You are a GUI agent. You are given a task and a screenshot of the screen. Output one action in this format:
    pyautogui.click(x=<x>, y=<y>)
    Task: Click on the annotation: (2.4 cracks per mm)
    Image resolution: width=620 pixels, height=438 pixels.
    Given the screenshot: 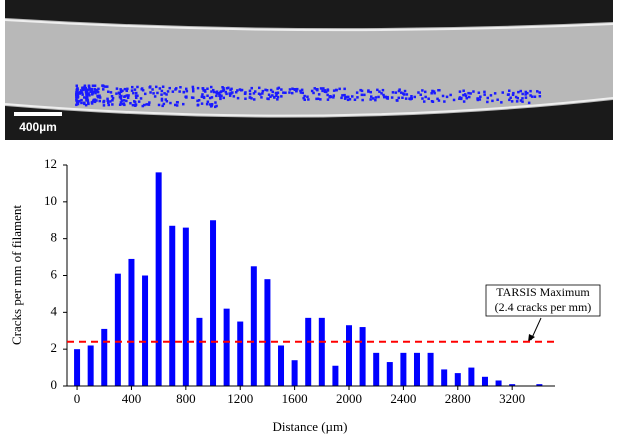 What is the action you would take?
    pyautogui.click(x=543, y=307)
    